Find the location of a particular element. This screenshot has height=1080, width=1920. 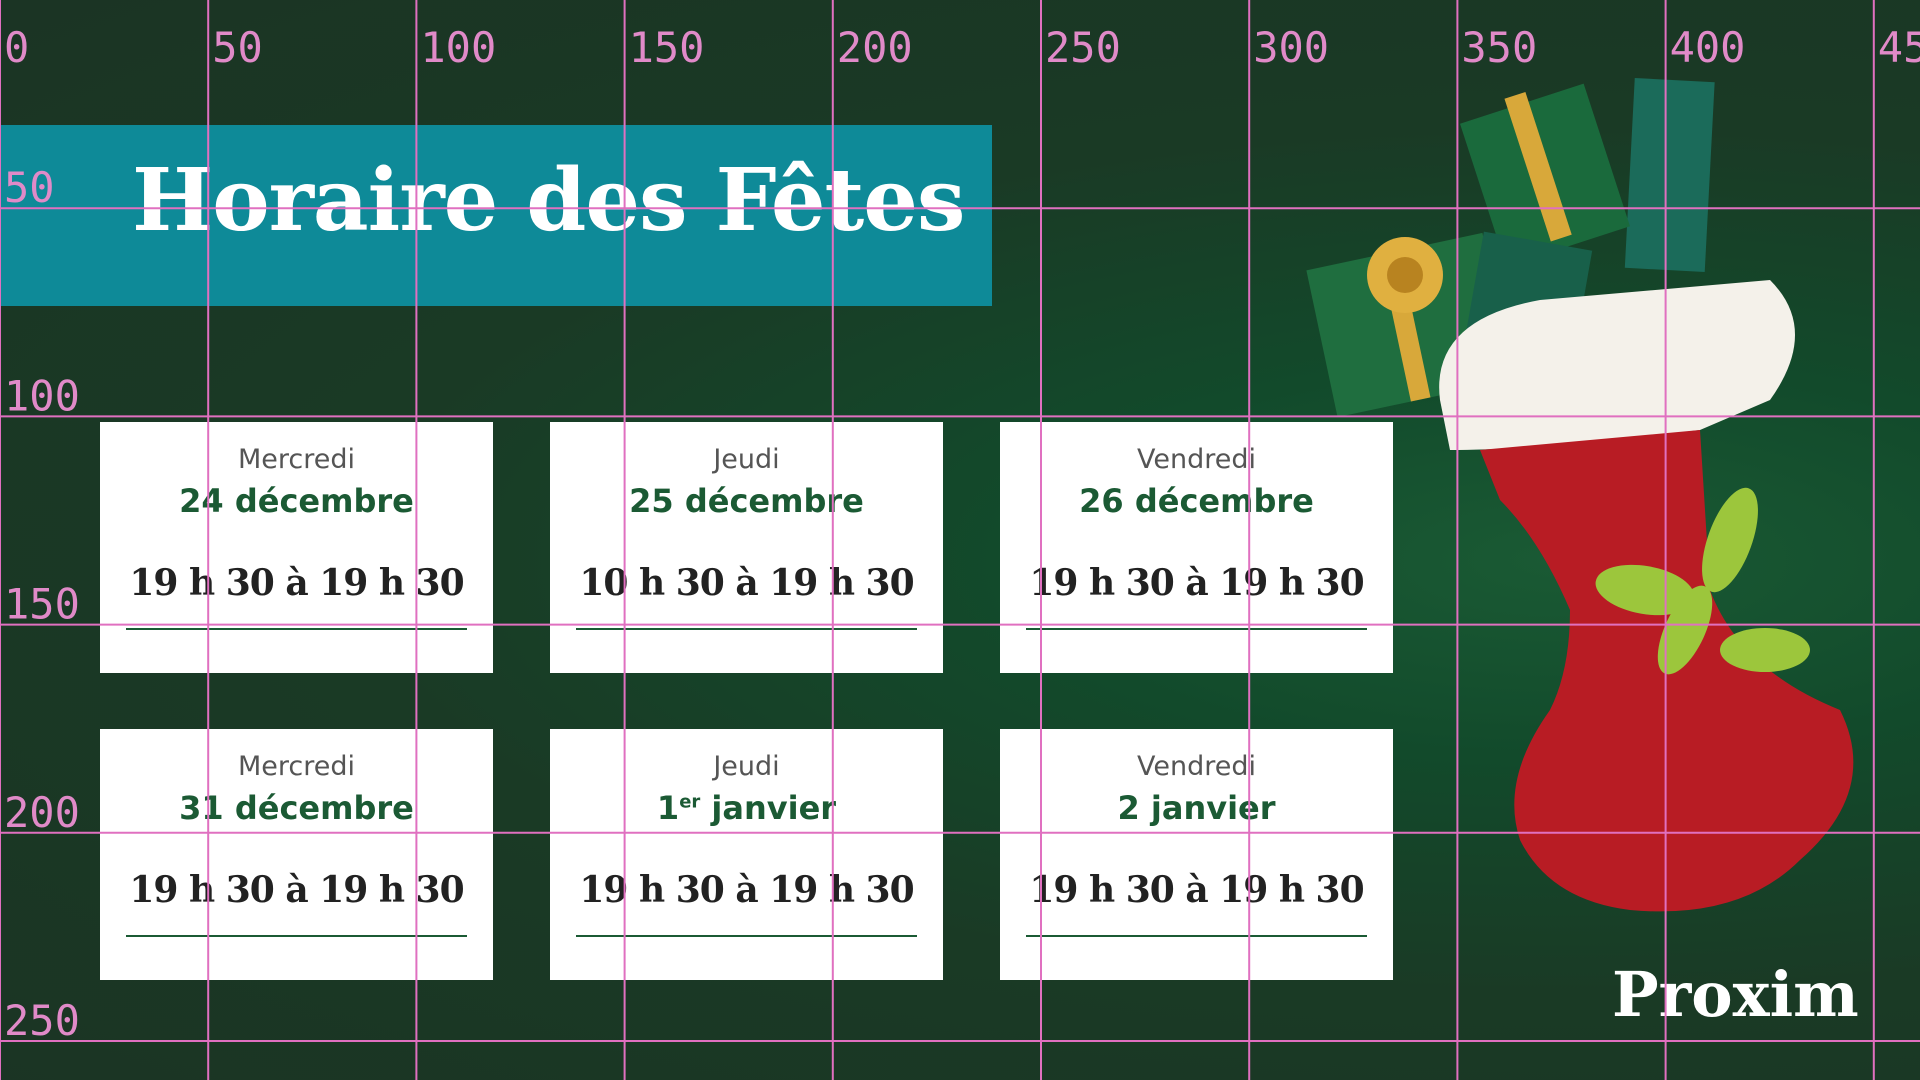

hours-label: 10 h 30 à 19 h 30 is located at coordinates (746, 583).